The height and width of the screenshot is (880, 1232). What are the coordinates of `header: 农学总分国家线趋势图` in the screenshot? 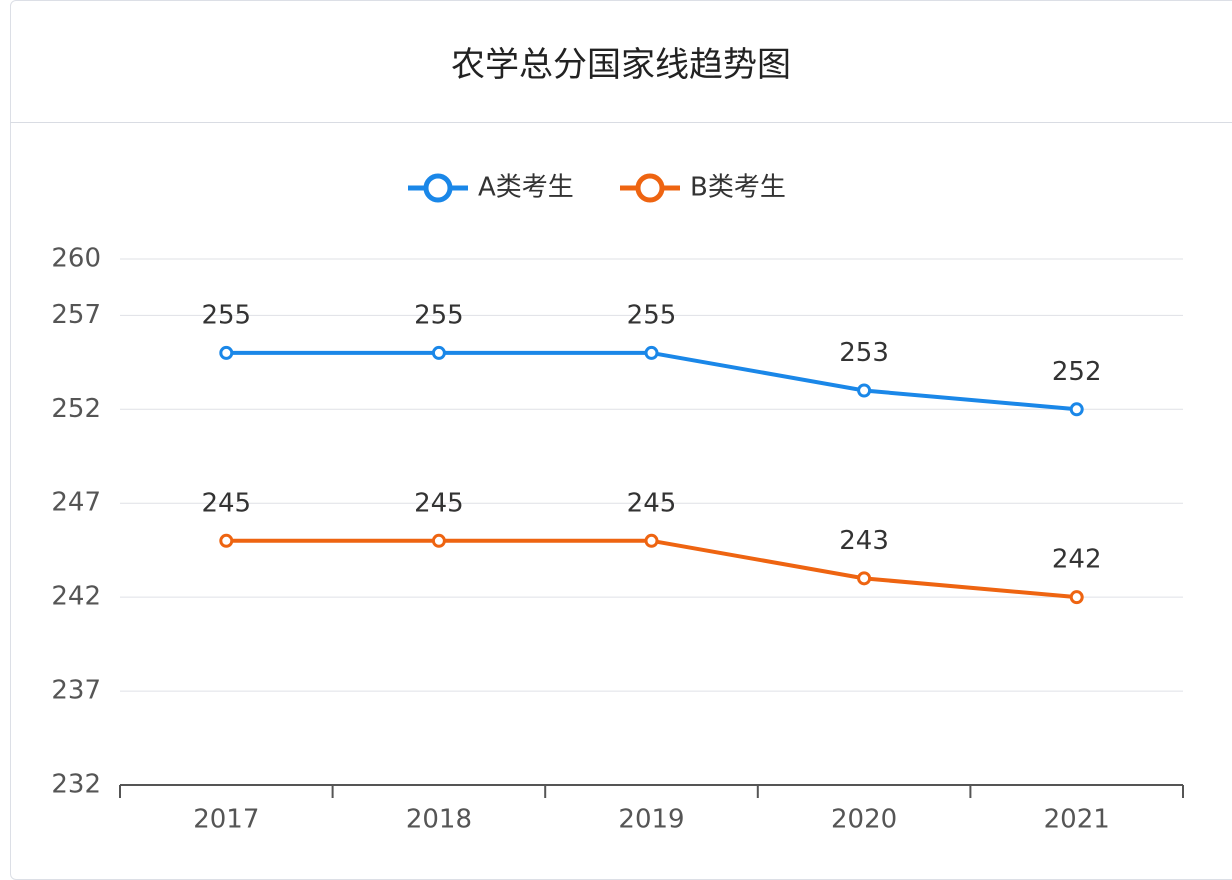 It's located at (621, 61).